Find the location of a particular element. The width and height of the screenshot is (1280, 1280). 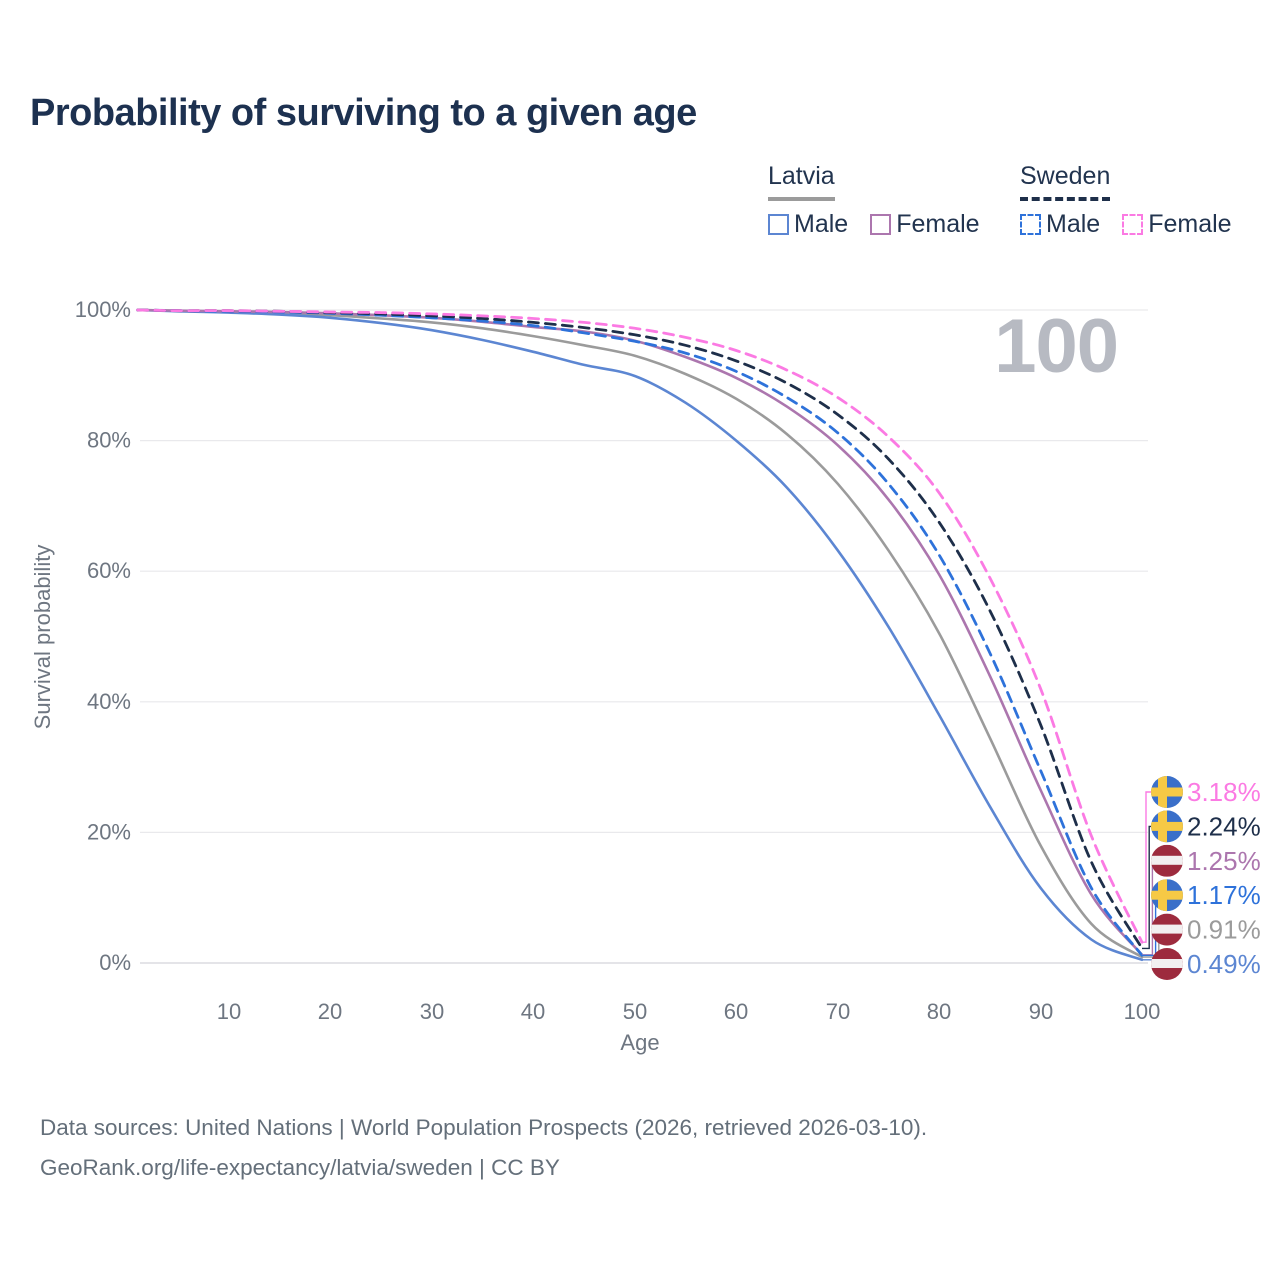

sweden-male-swatch-icon is located at coordinates (1030, 224).